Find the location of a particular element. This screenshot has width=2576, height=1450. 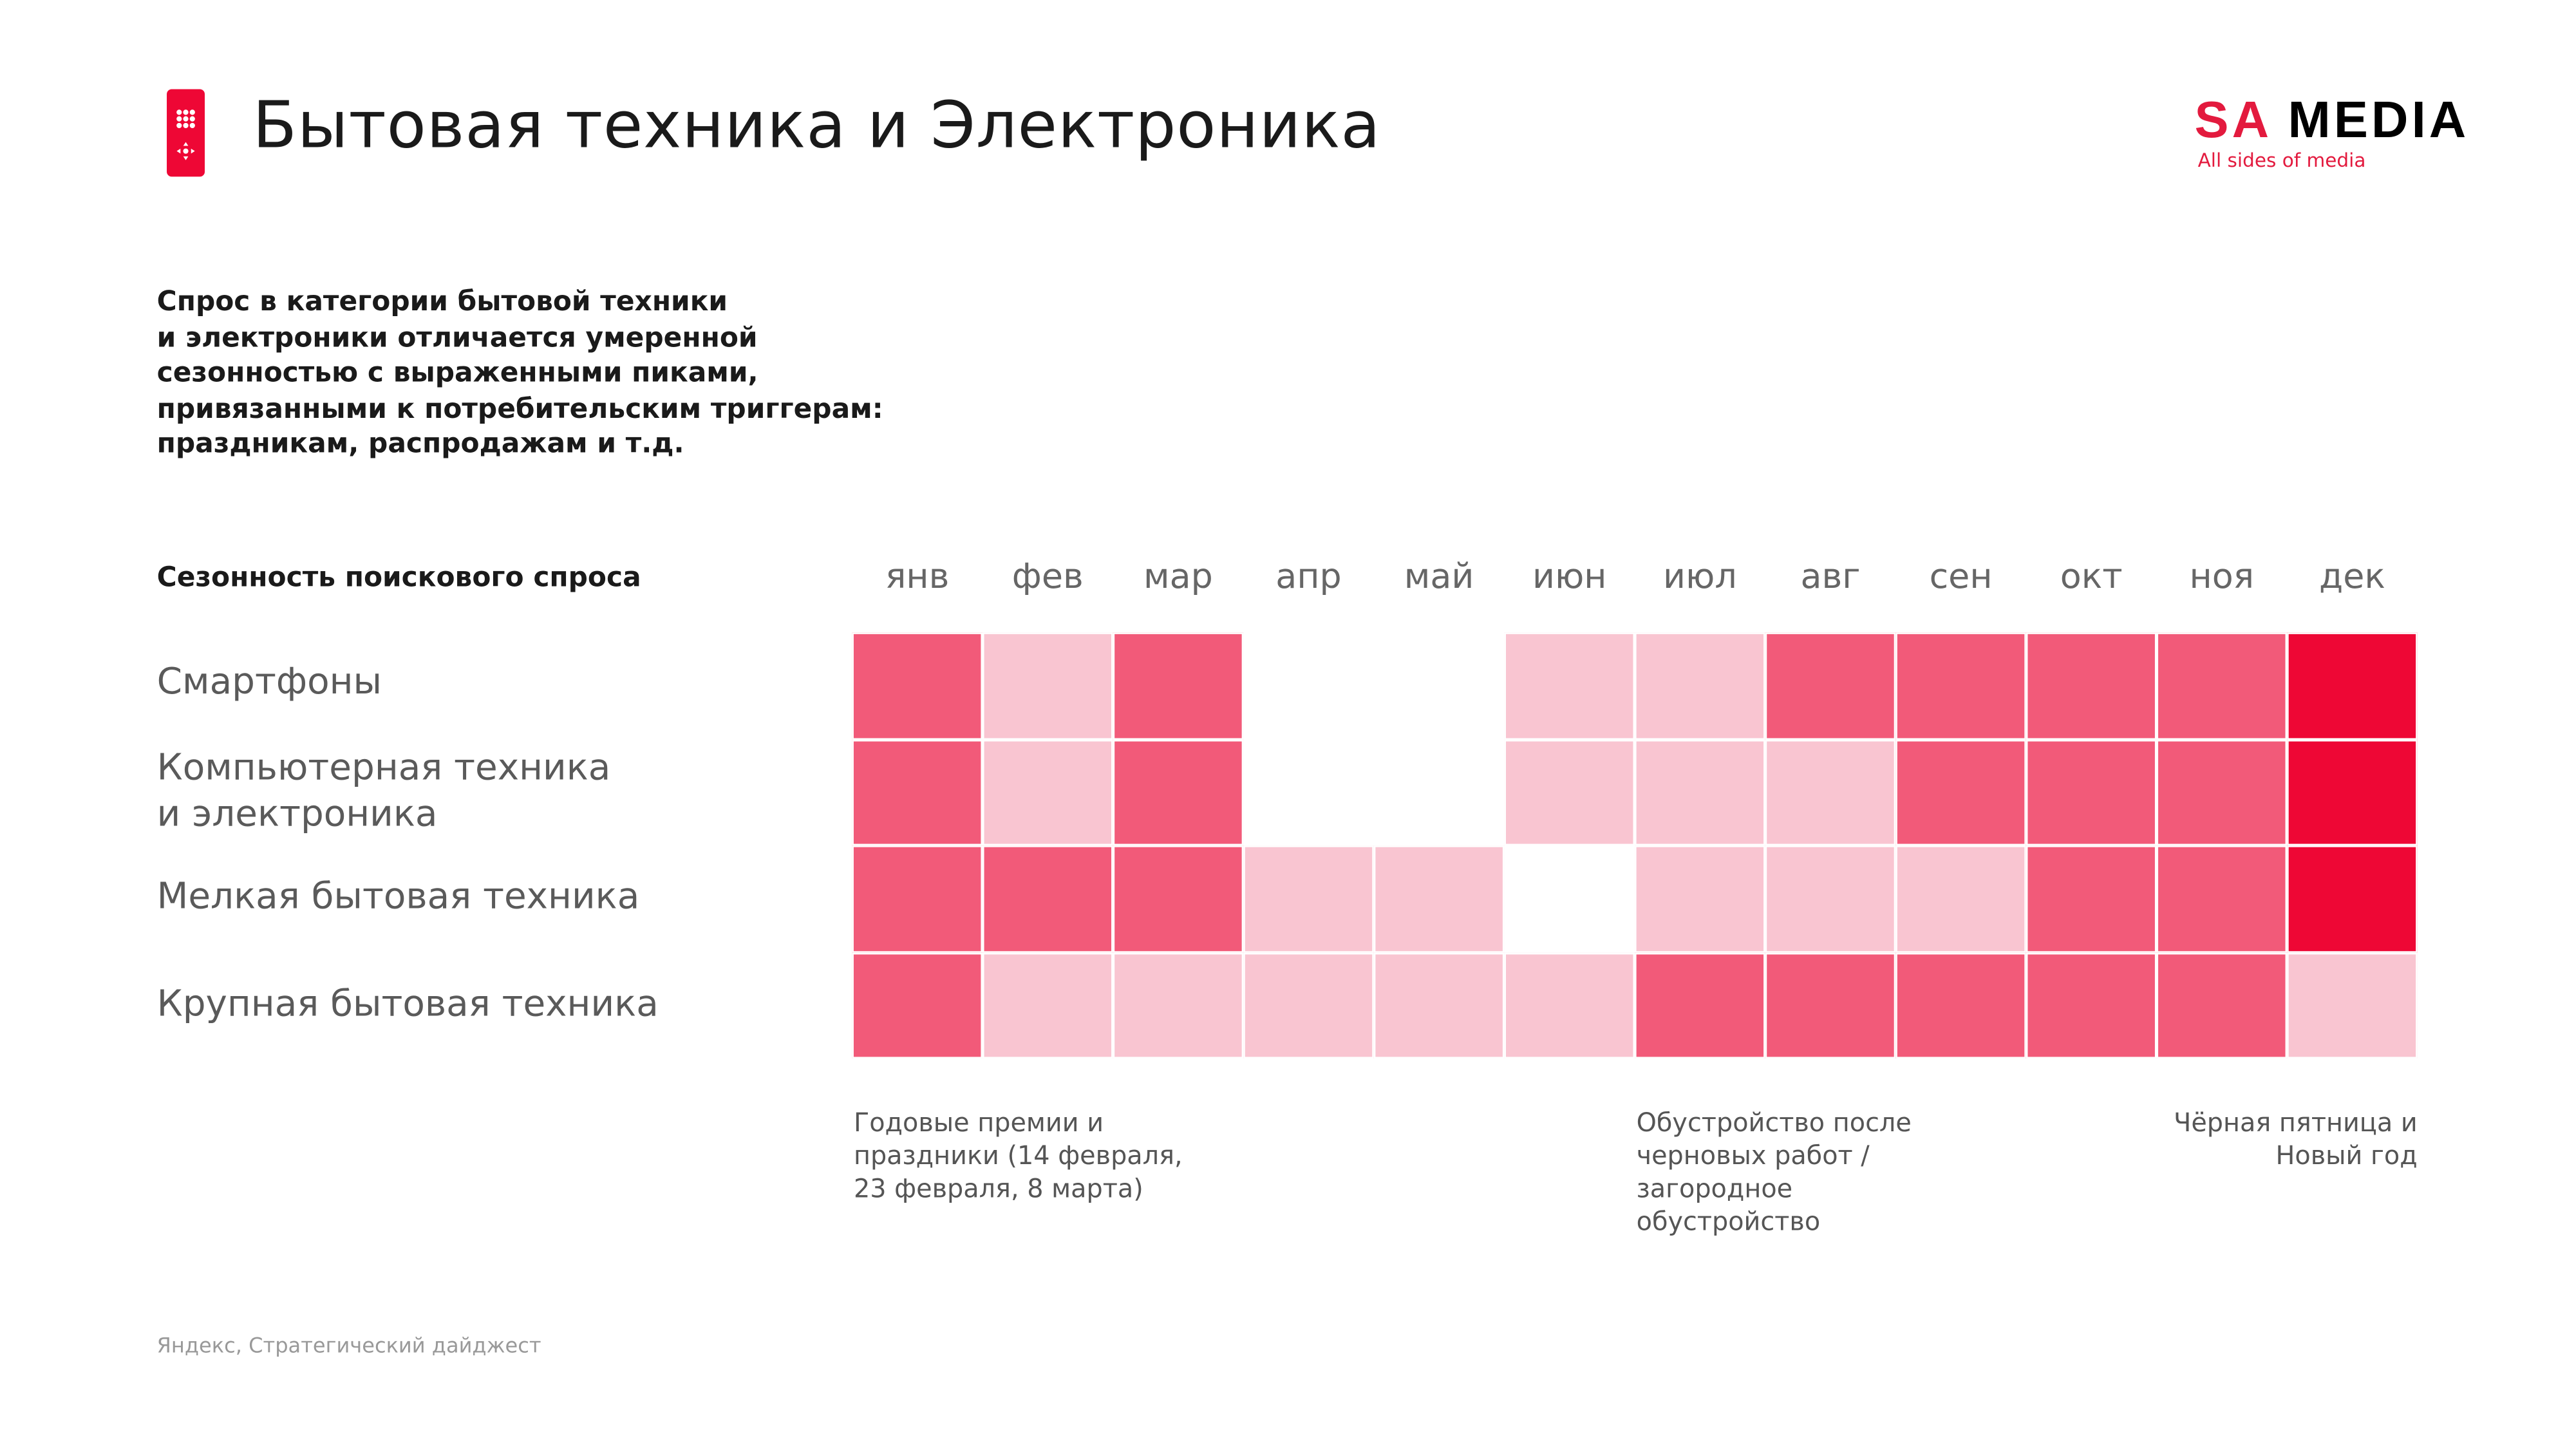

month-label: авг is located at coordinates (1830, 576).